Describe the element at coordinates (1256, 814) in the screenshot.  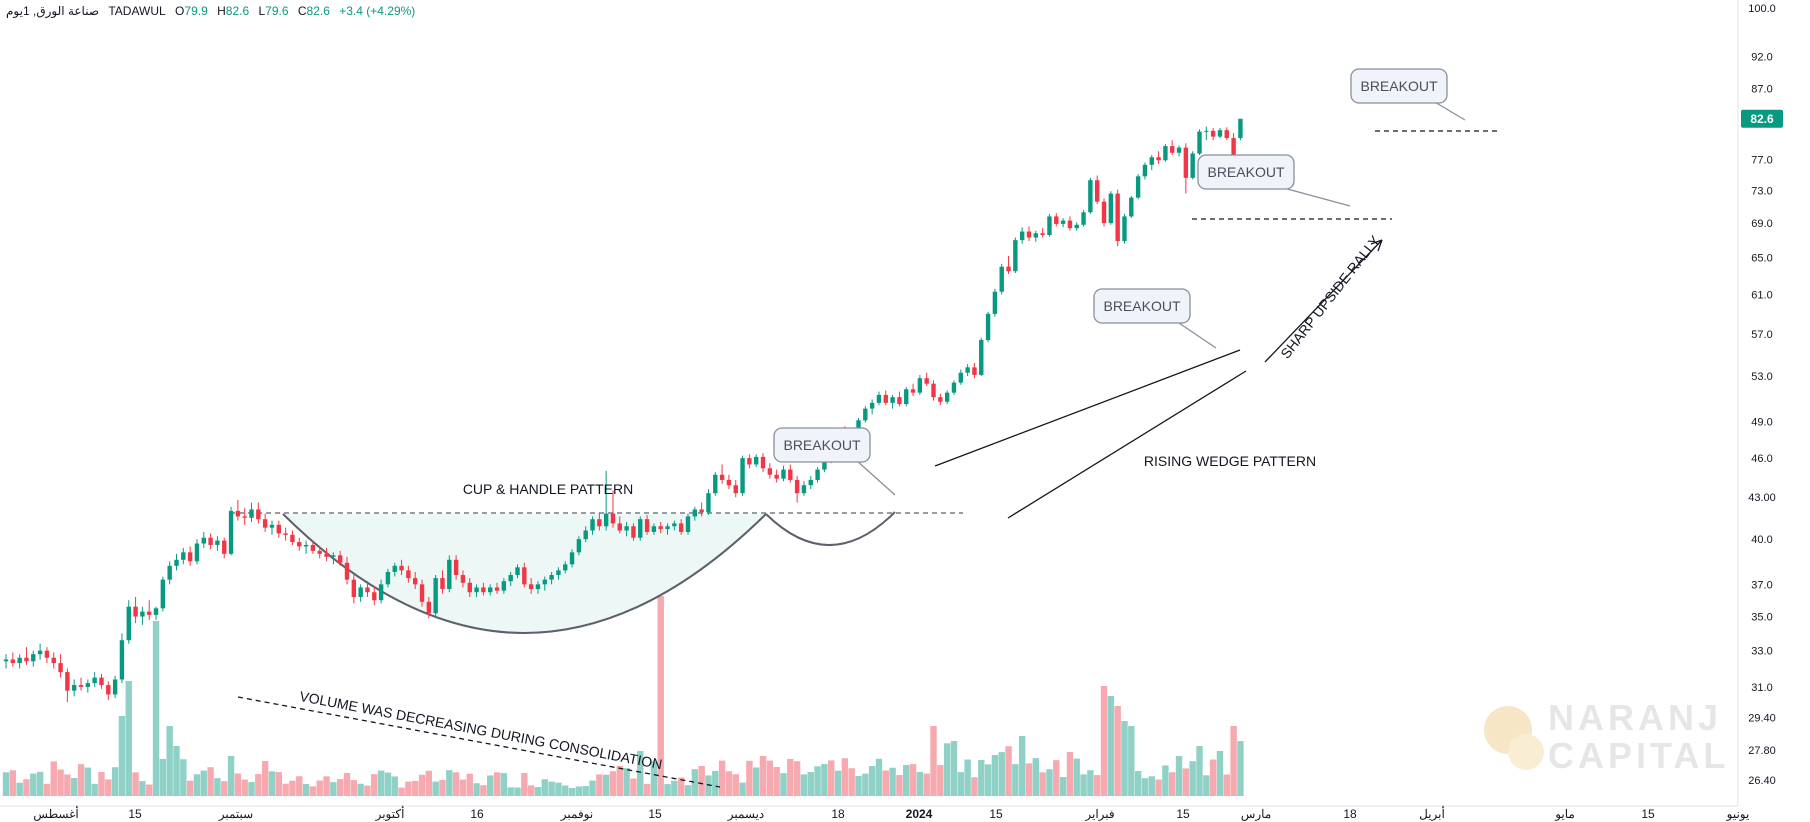
I see `x-tick-label-13: مارس` at that location.